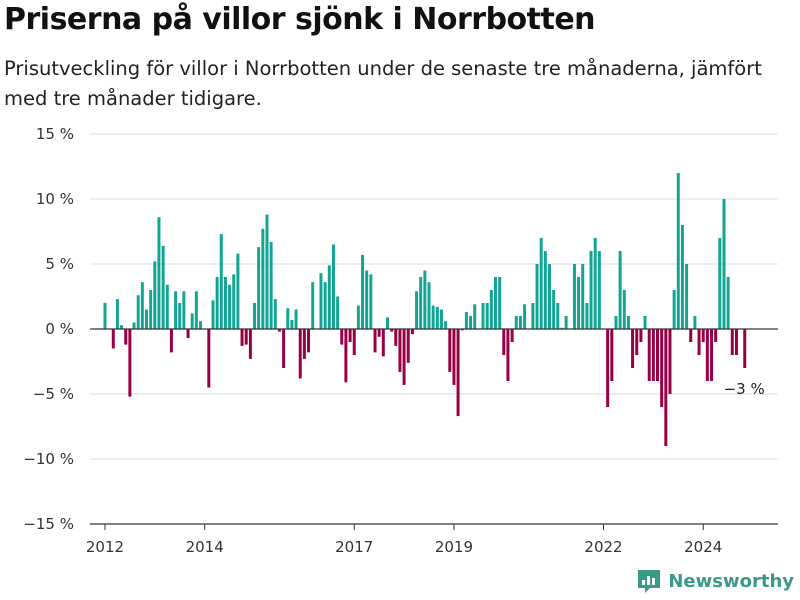 The width and height of the screenshot is (800, 600). I want to click on newsworthy-logo: Newsworthy, so click(715, 581).